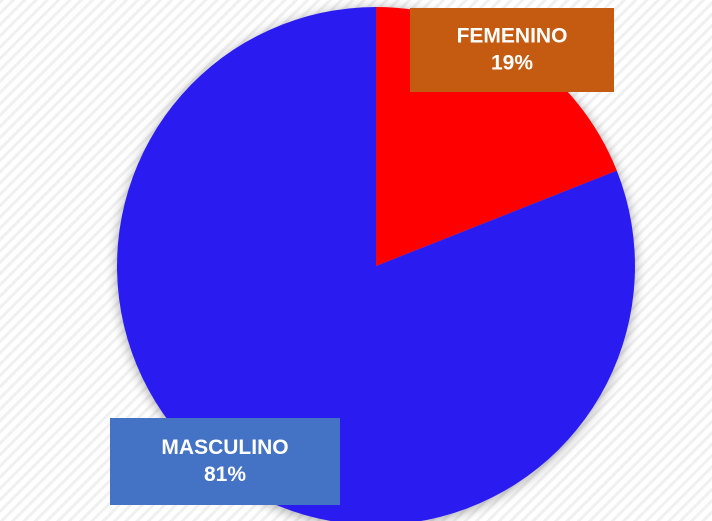 This screenshot has height=521, width=712. What do you see at coordinates (224, 447) in the screenshot?
I see `category-label: MASCULINO` at bounding box center [224, 447].